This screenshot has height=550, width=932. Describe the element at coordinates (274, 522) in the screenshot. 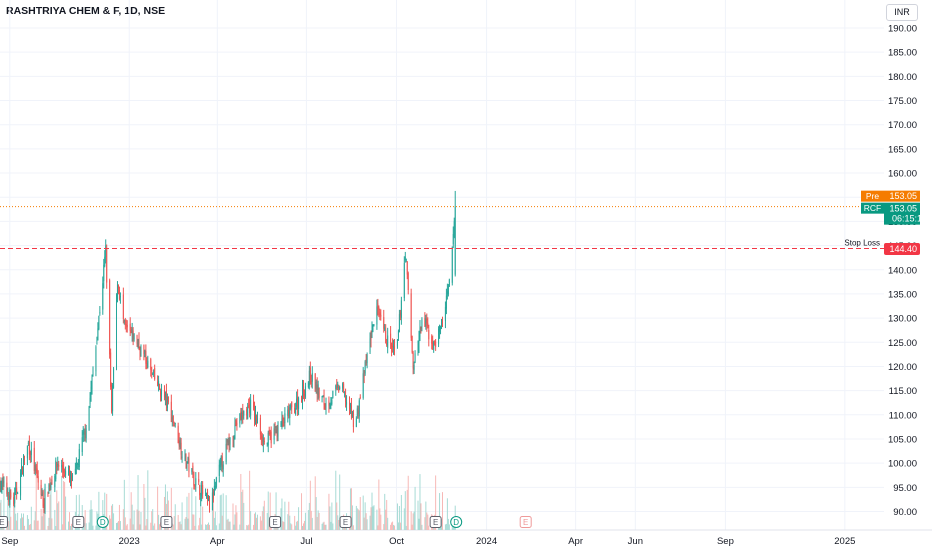

I see `earnings-marker-text: E` at that location.